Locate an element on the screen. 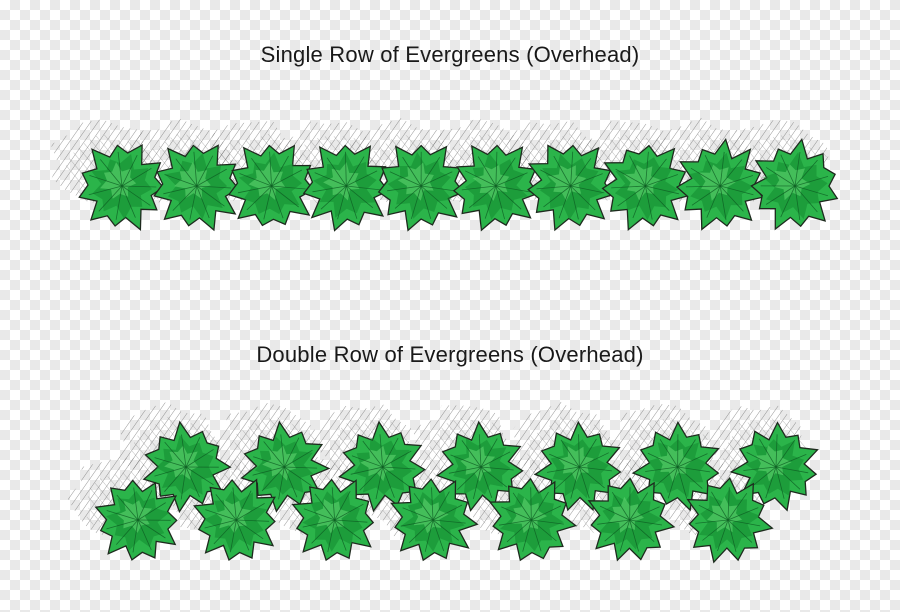  double-row-caption: Double Row of Evergreens (Overhead) is located at coordinates (450, 354).